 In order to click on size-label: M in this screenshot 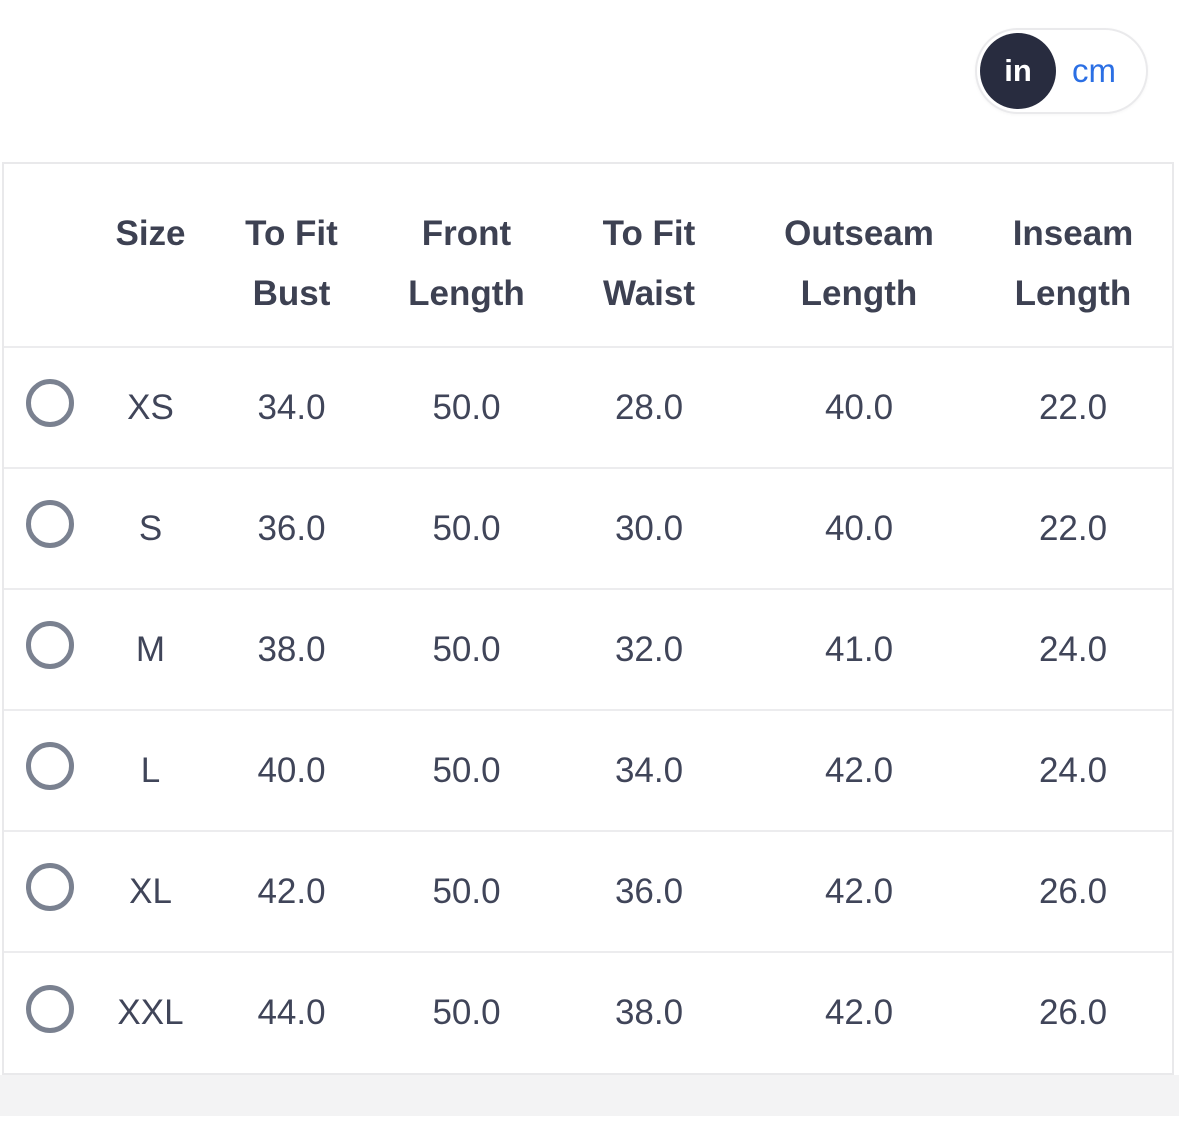, I will do `click(150, 649)`.